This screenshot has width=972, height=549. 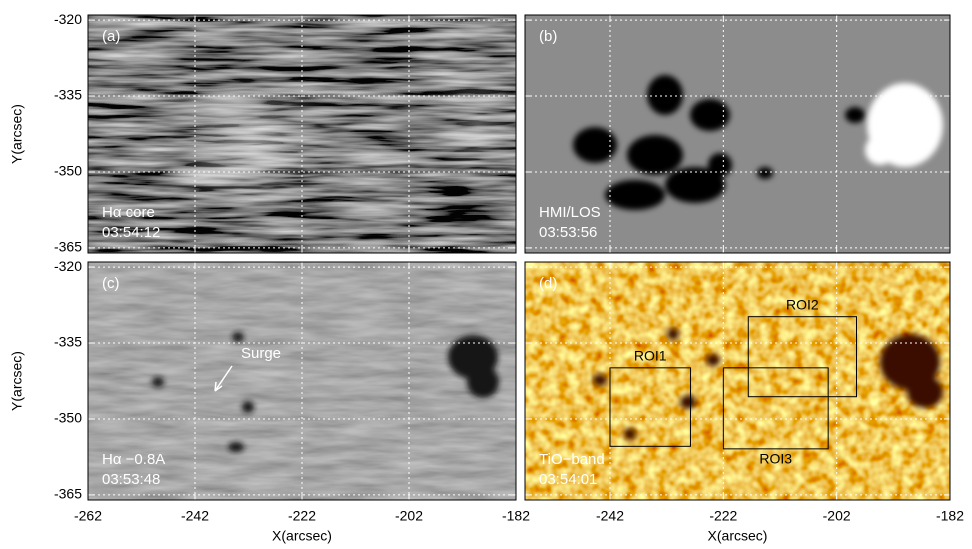 I want to click on panel-label: (c), so click(x=111, y=283).